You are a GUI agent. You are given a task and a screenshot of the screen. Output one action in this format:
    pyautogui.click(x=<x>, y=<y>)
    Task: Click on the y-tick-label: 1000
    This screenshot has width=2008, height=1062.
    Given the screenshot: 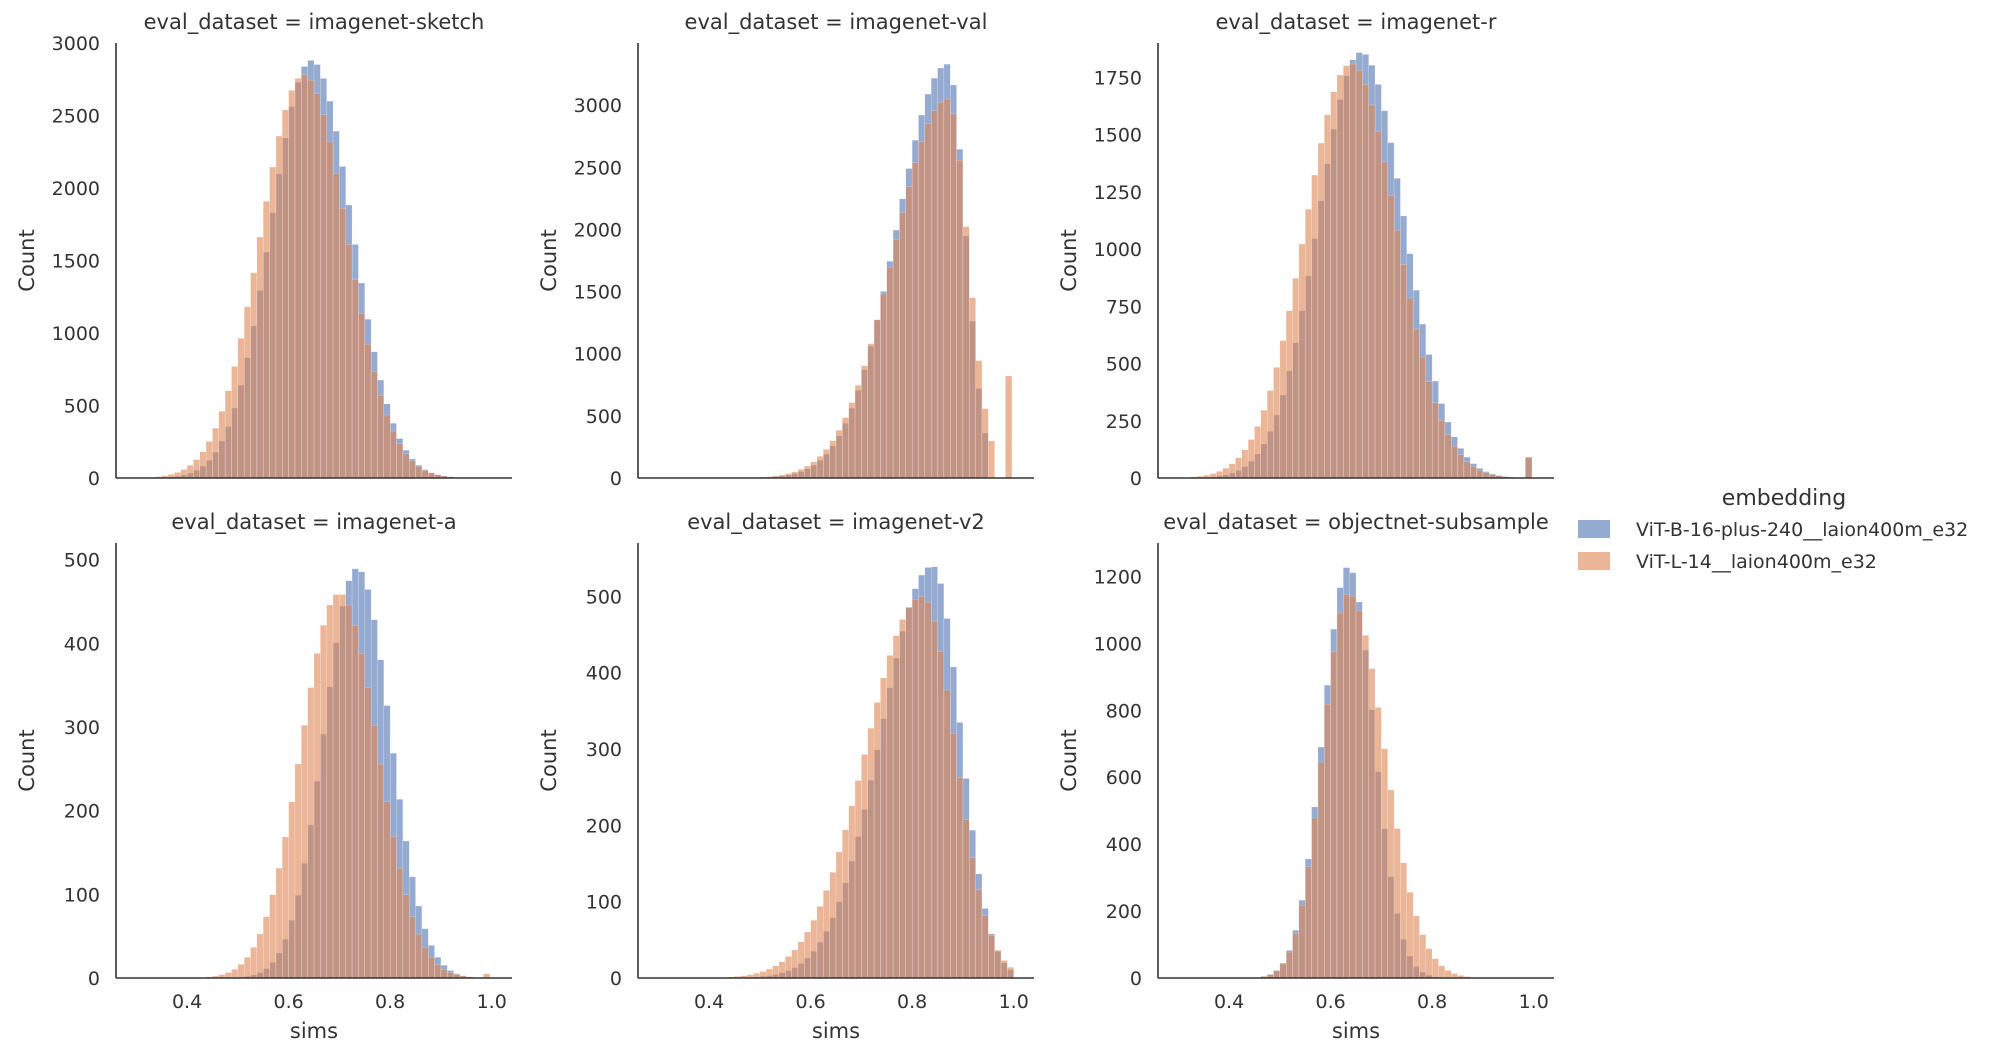 What is the action you would take?
    pyautogui.click(x=598, y=355)
    